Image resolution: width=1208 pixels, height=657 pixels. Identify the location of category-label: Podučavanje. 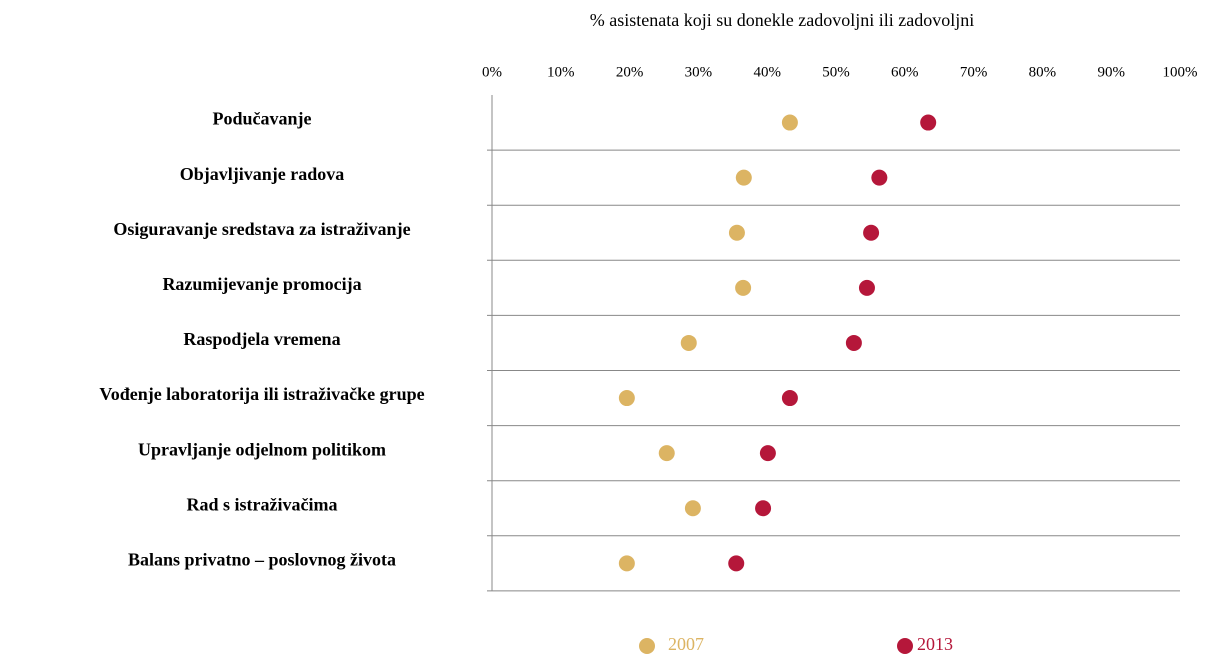
(262, 119).